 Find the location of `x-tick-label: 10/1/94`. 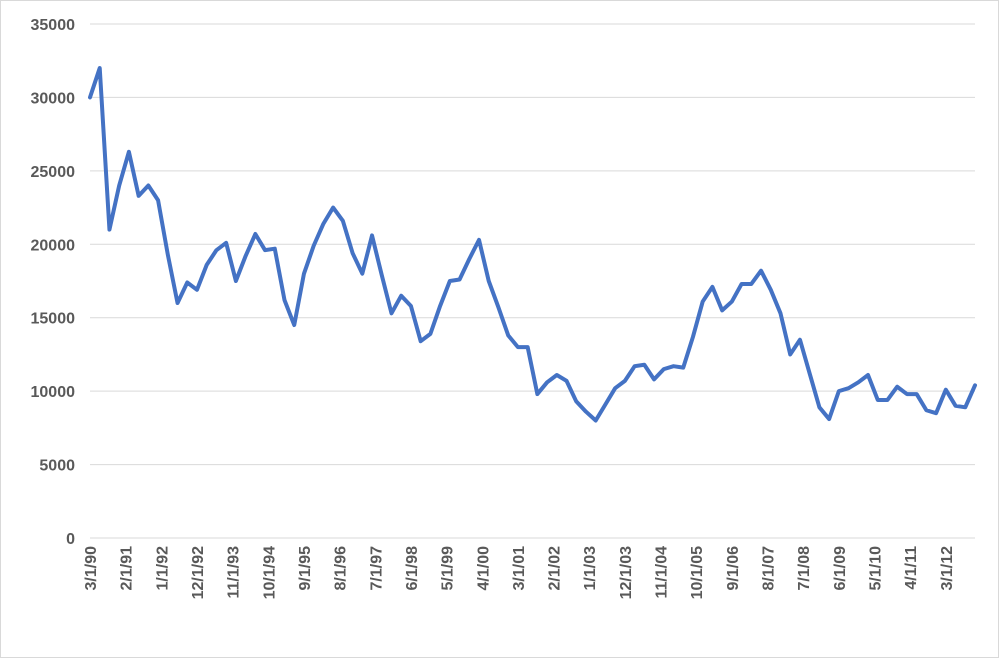

x-tick-label: 10/1/94 is located at coordinates (269, 572).